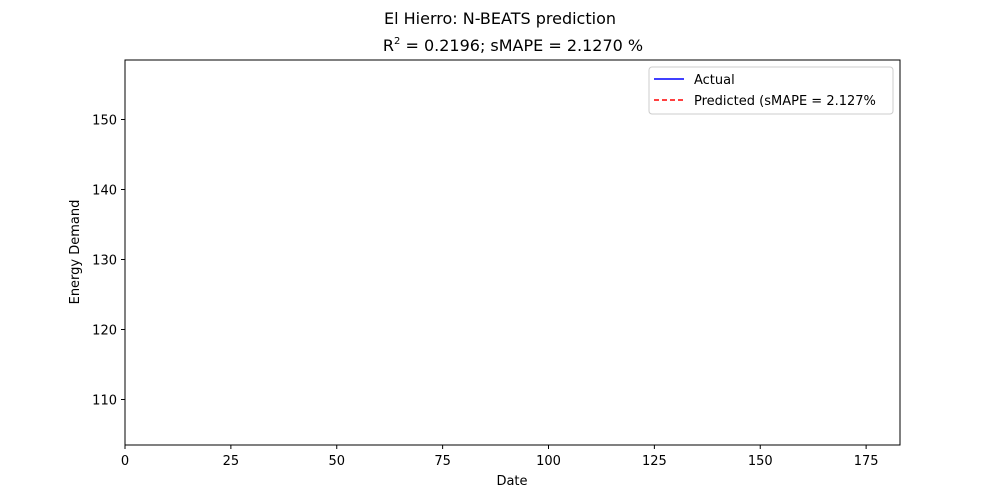 The image size is (1000, 500). Describe the element at coordinates (397, 41) in the screenshot. I see `title-r2-superscript: 2` at that location.